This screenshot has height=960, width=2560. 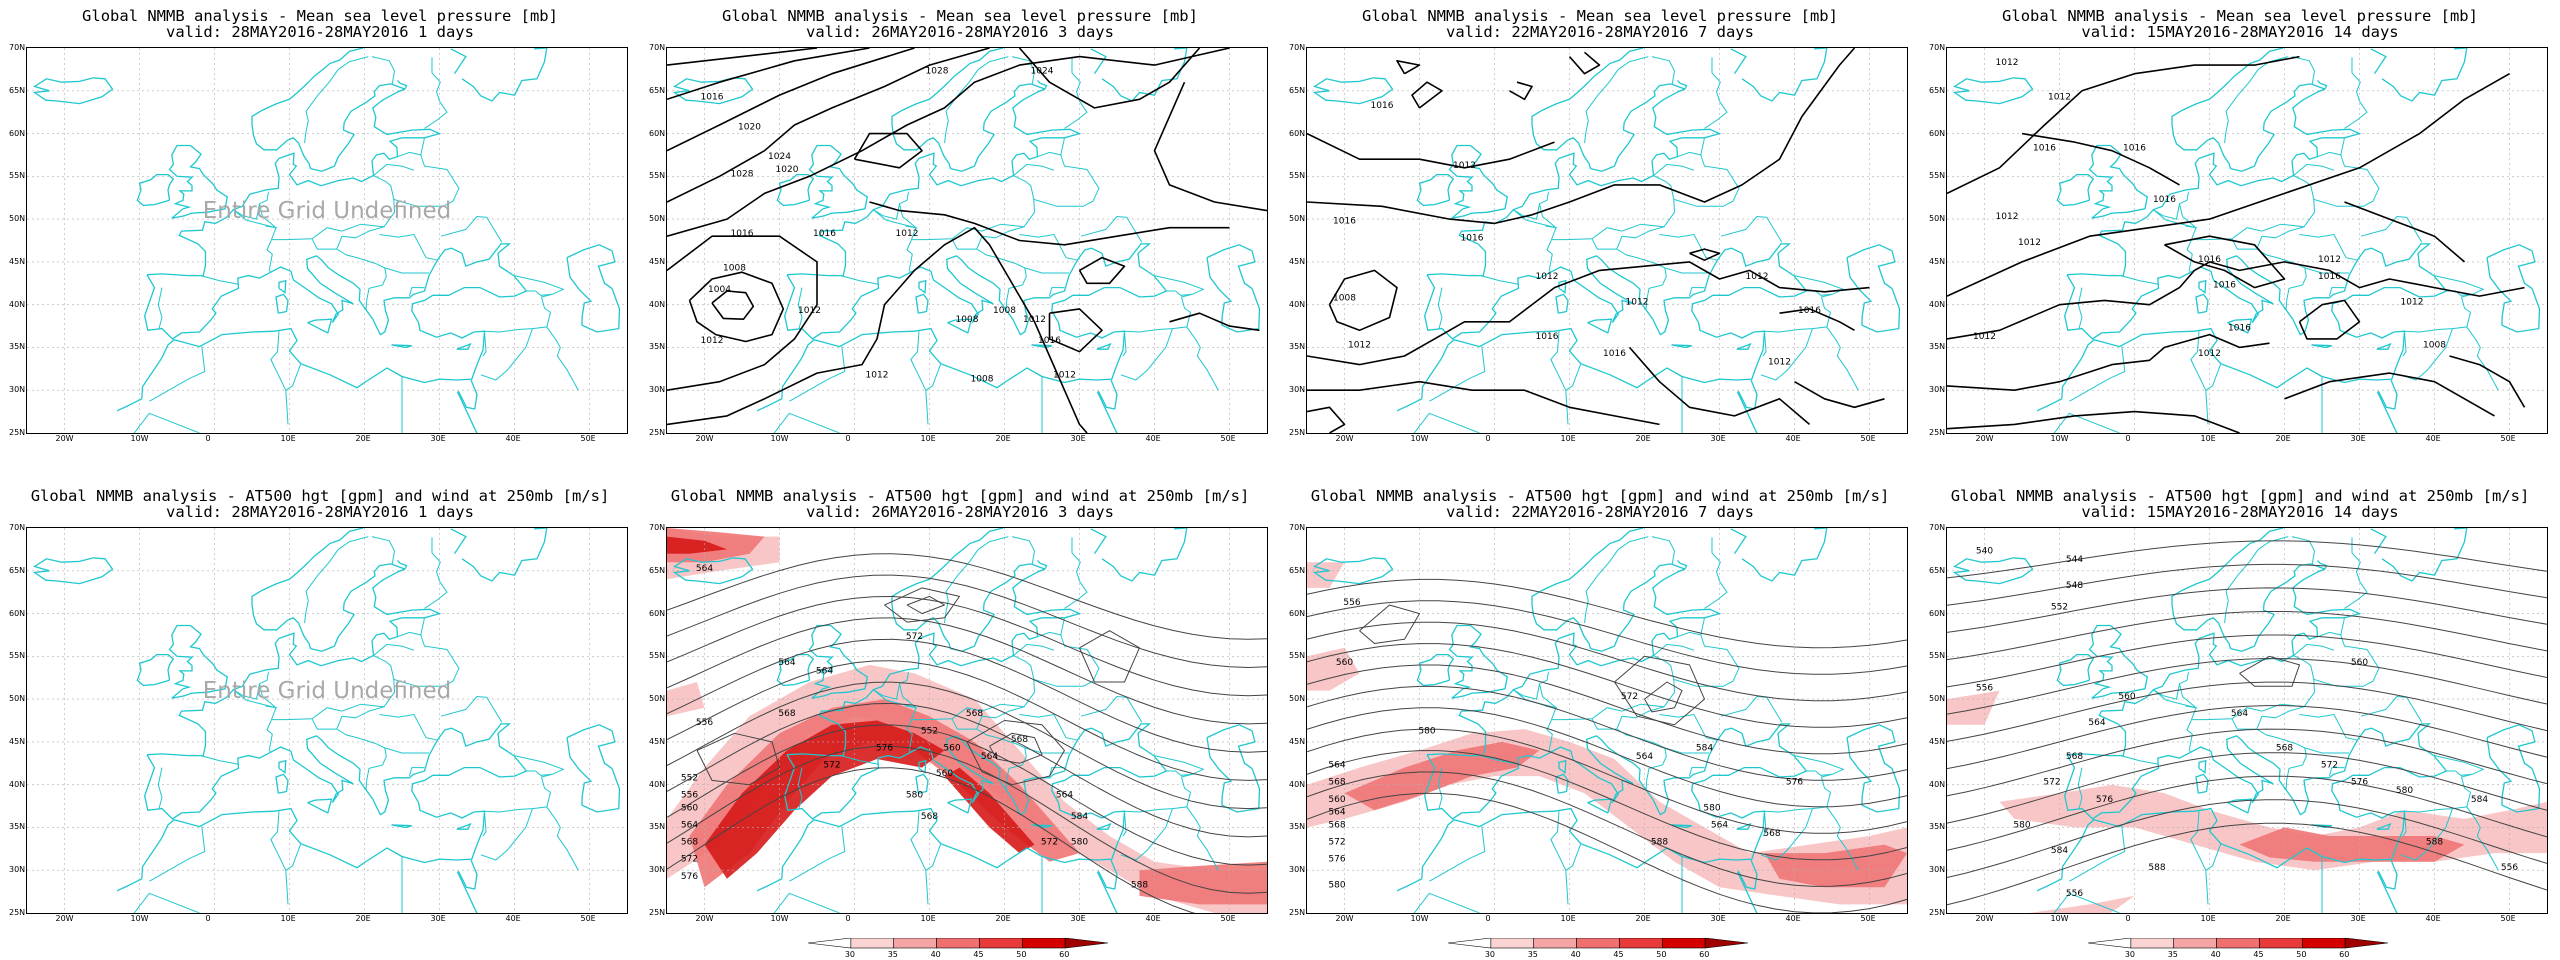 What do you see at coordinates (719, 290) in the screenshot?
I see `contour-label: 1004` at bounding box center [719, 290].